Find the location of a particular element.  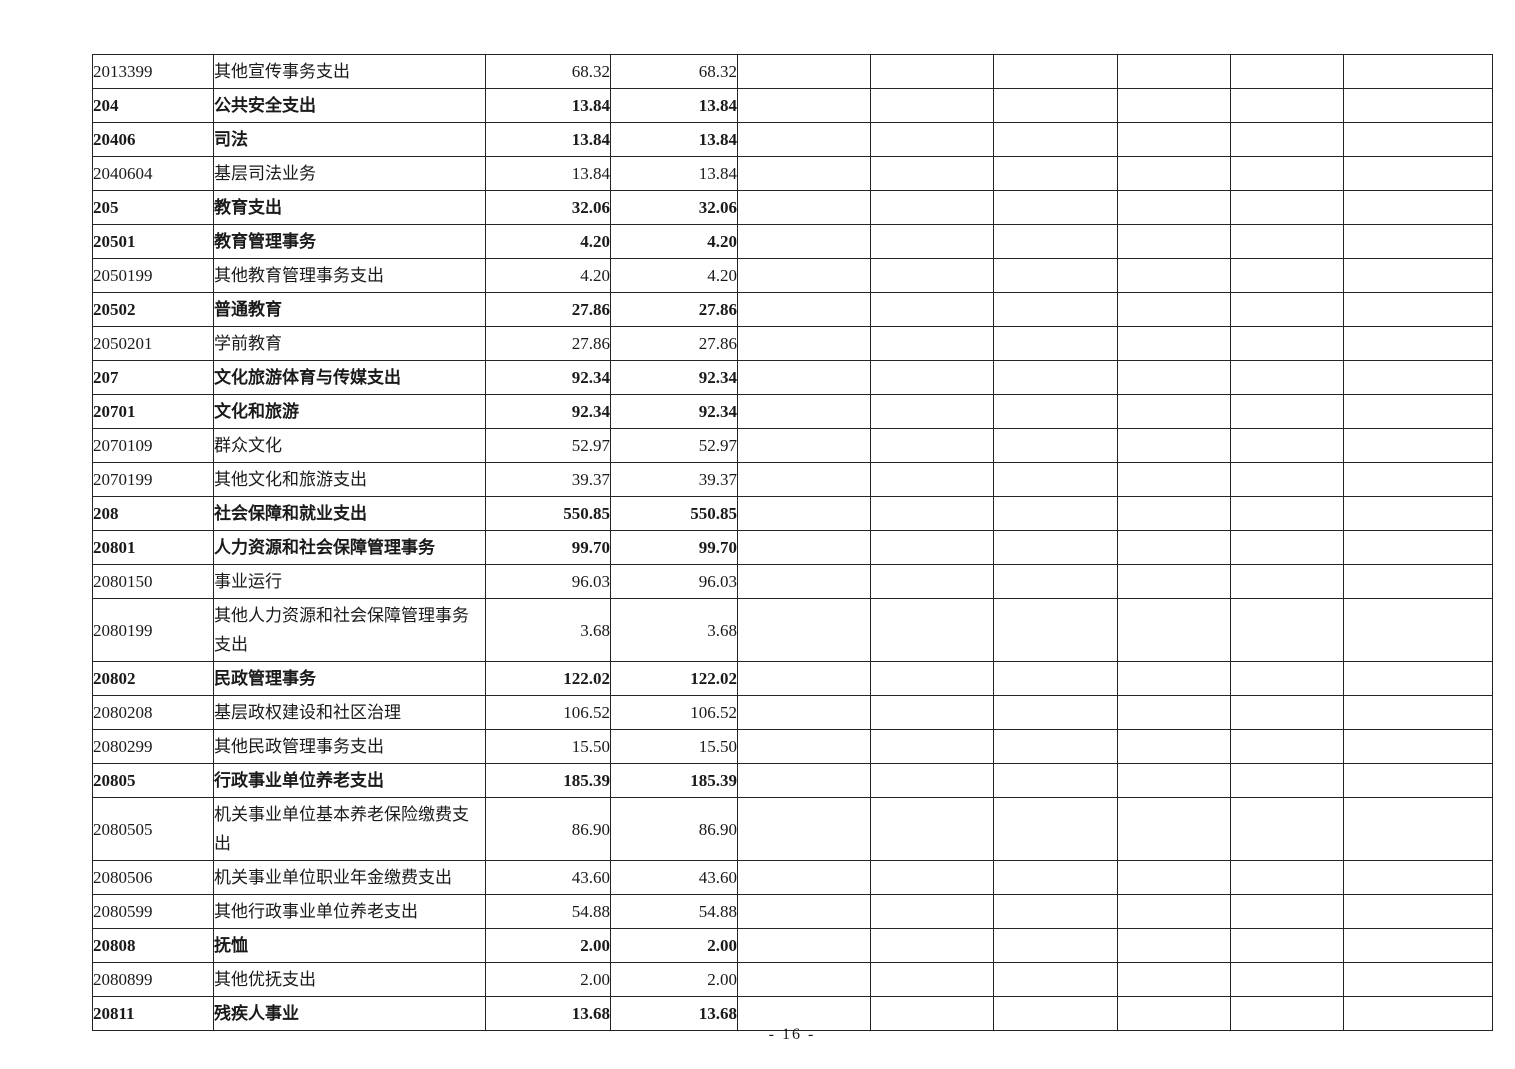

table-row: 2080505 机关事业单位基本养老保险缴费支出 86.90 86.90 is located at coordinates (792, 829).